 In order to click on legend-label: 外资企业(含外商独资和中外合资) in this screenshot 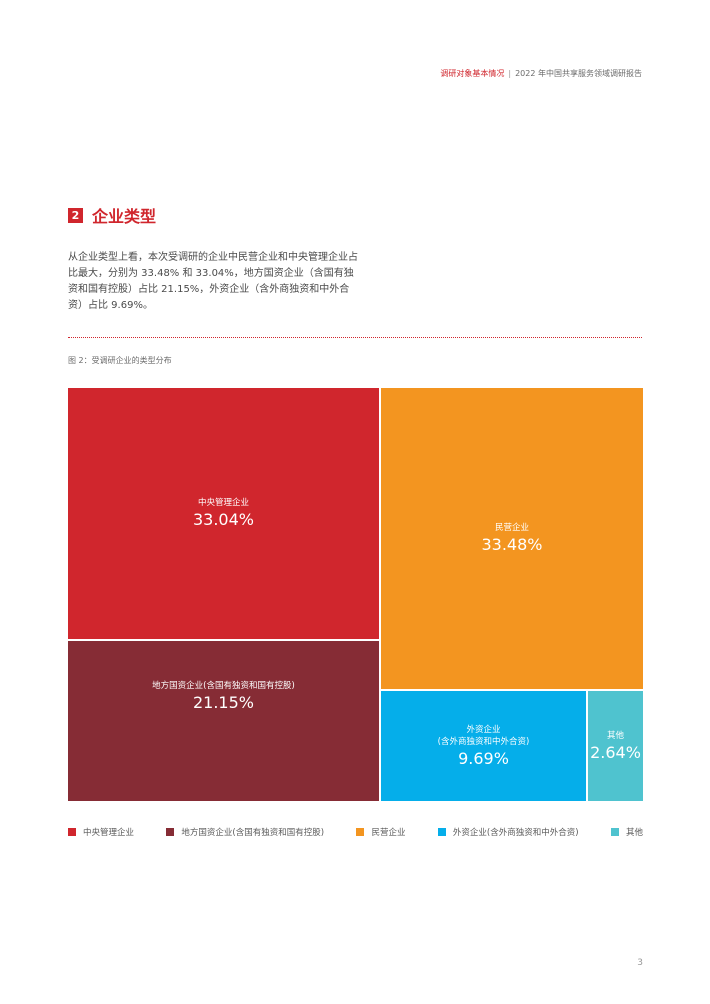, I will do `click(515, 833)`.